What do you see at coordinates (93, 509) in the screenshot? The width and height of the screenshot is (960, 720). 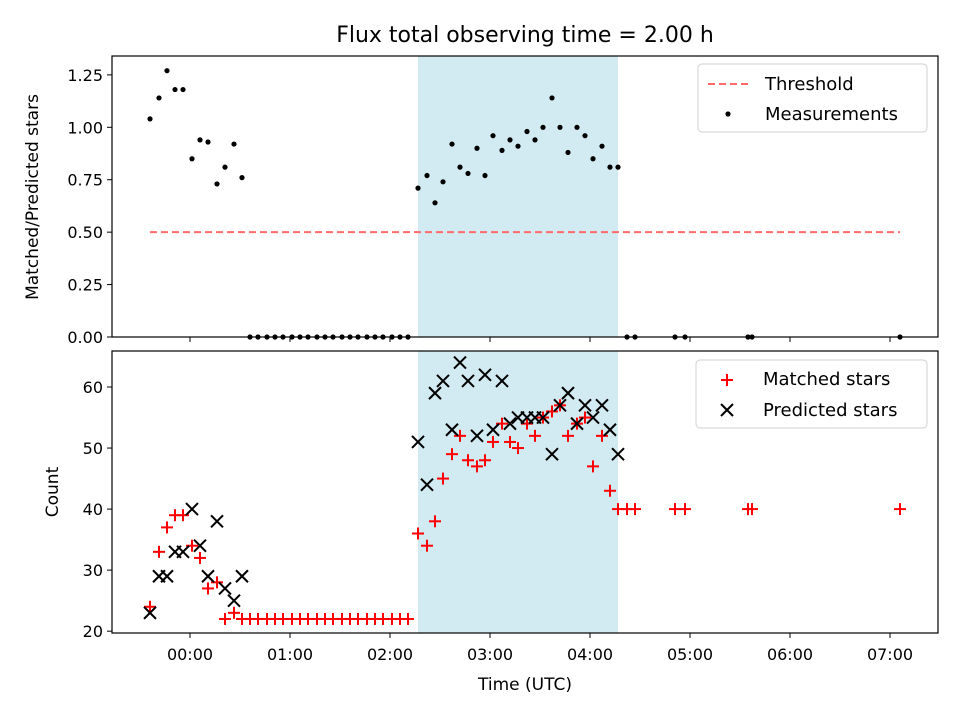 I see `bottom-y-tick-label: 40` at bounding box center [93, 509].